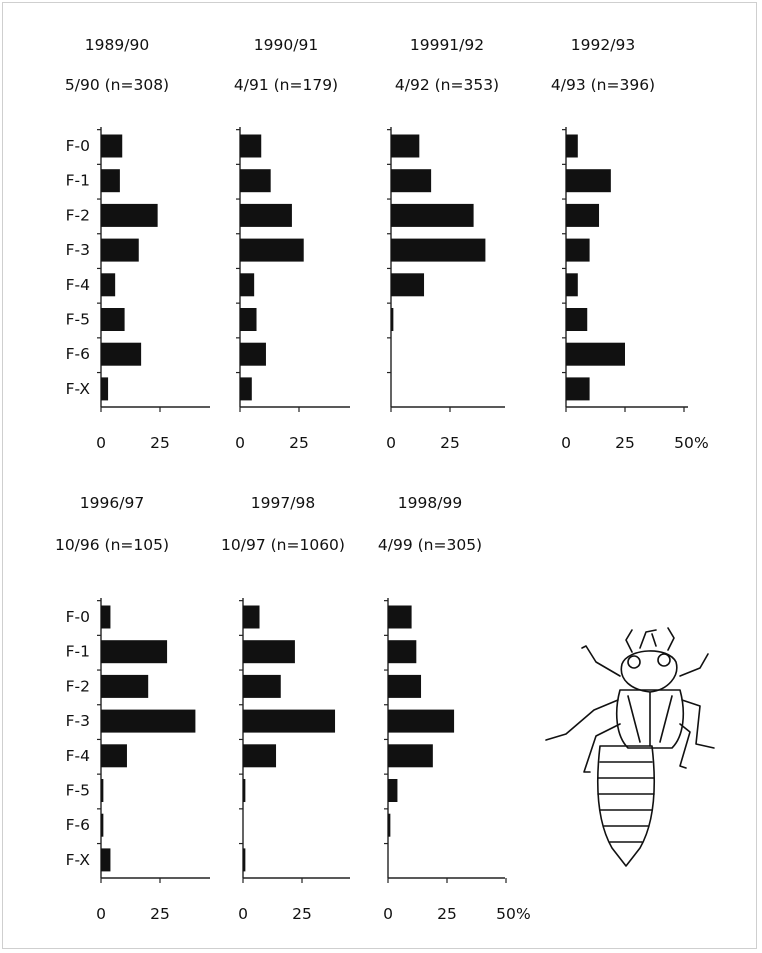 This screenshot has height=953, width=762. I want to click on panel-title: 1996/97, so click(112, 503).